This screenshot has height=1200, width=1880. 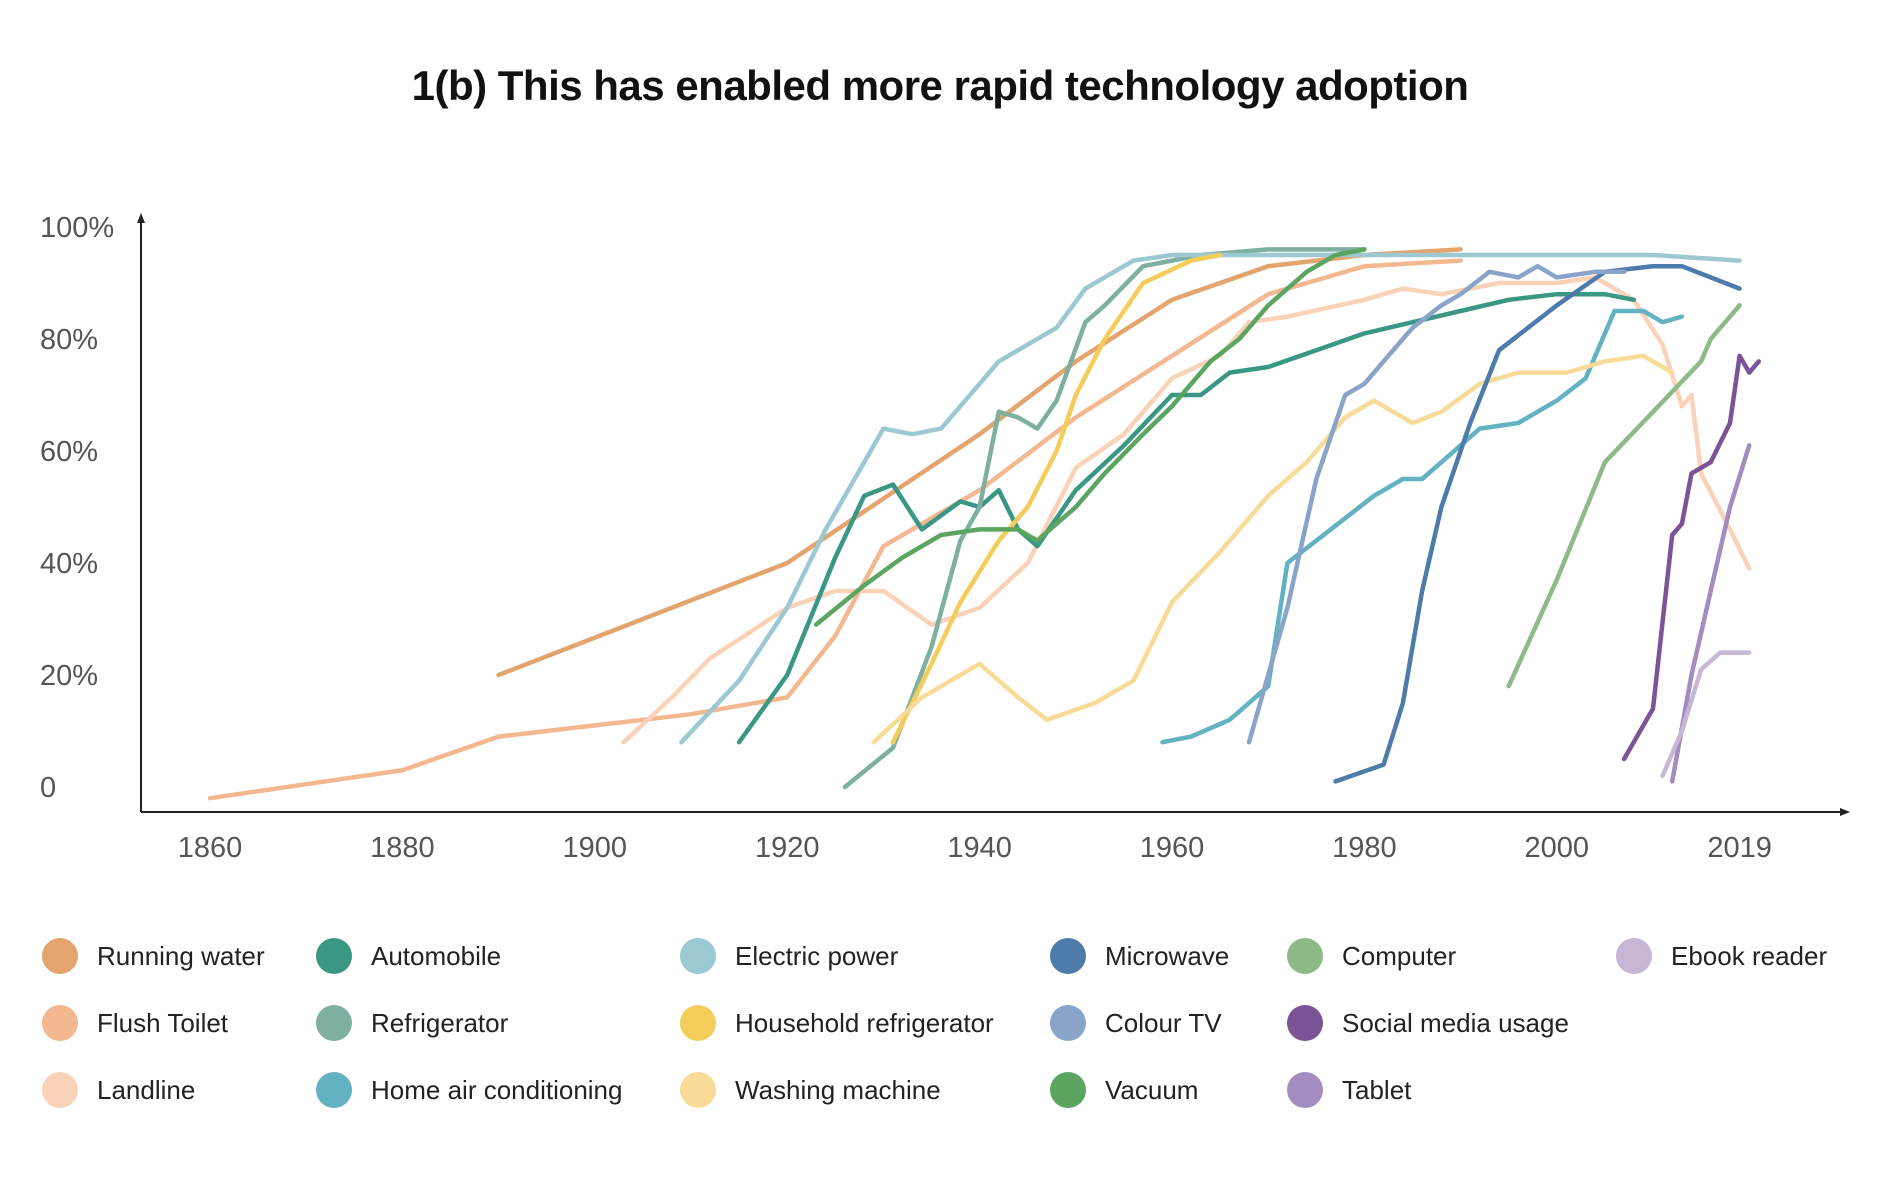 I want to click on series-line-social-media-usage, so click(x=1691, y=557).